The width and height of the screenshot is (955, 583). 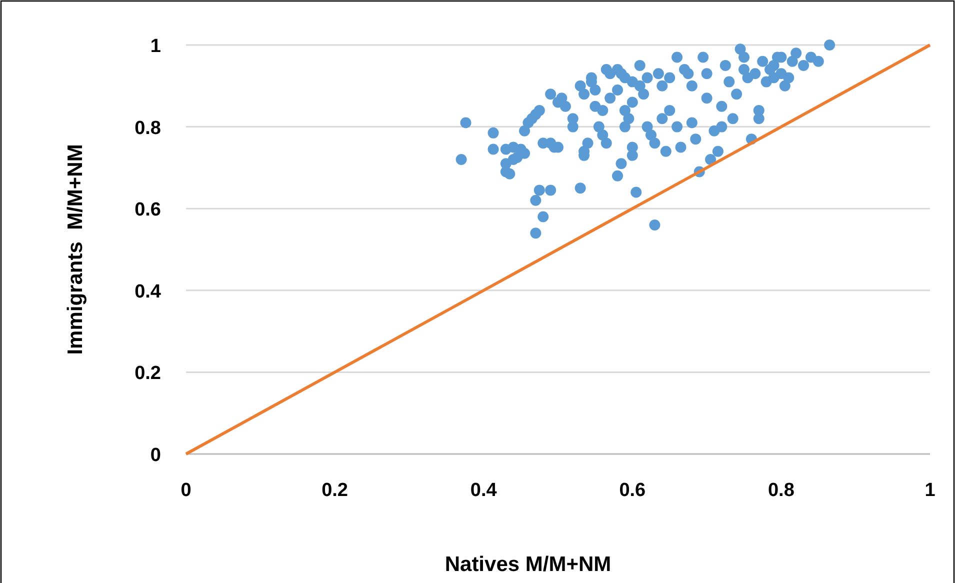 What do you see at coordinates (75, 249) in the screenshot?
I see `y-axis-title: Immigrants M/M+NM` at bounding box center [75, 249].